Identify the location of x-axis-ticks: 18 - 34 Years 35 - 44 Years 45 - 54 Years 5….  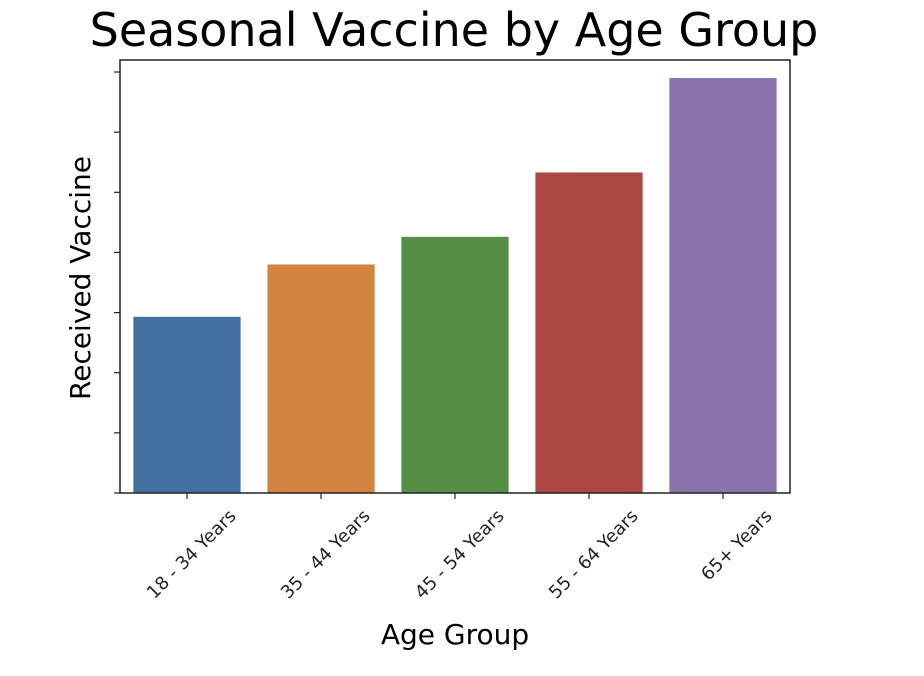
(460, 548).